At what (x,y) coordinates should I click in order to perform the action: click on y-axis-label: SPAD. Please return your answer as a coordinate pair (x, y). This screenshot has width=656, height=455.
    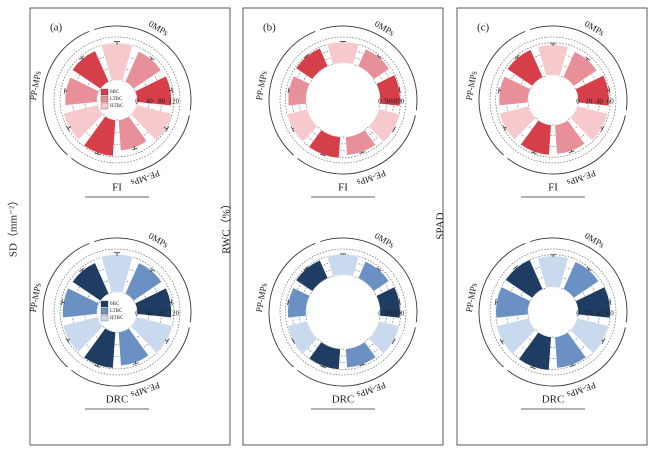
    Looking at the image, I should click on (441, 225).